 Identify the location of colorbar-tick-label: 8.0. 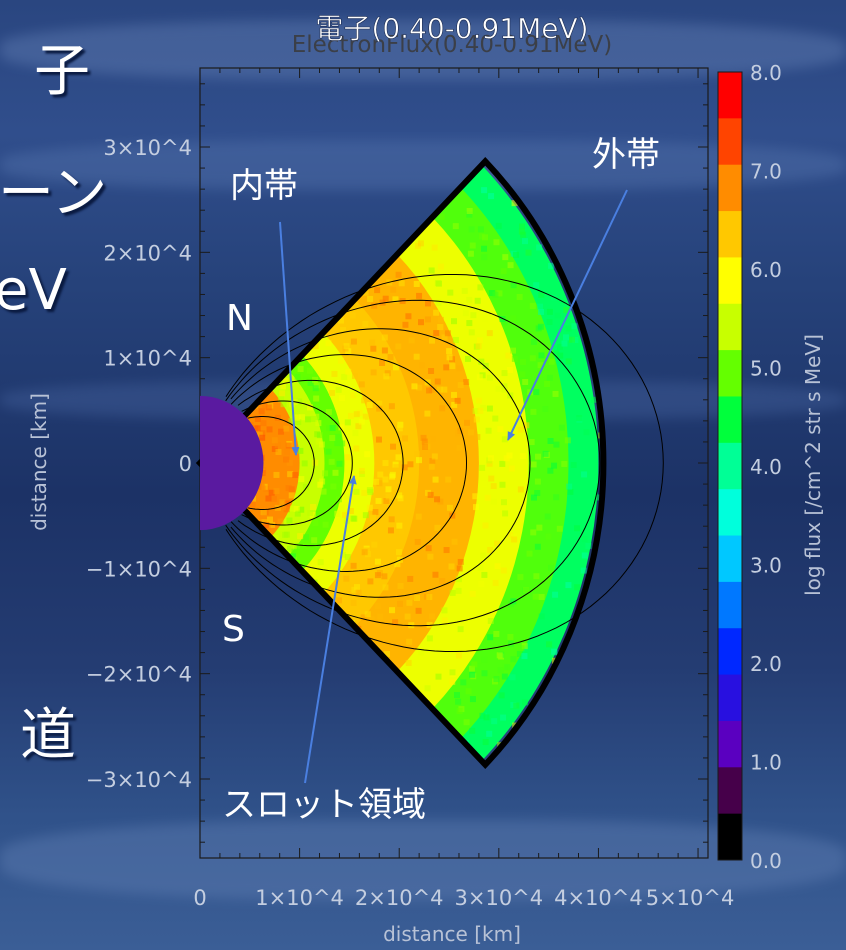
(766, 73).